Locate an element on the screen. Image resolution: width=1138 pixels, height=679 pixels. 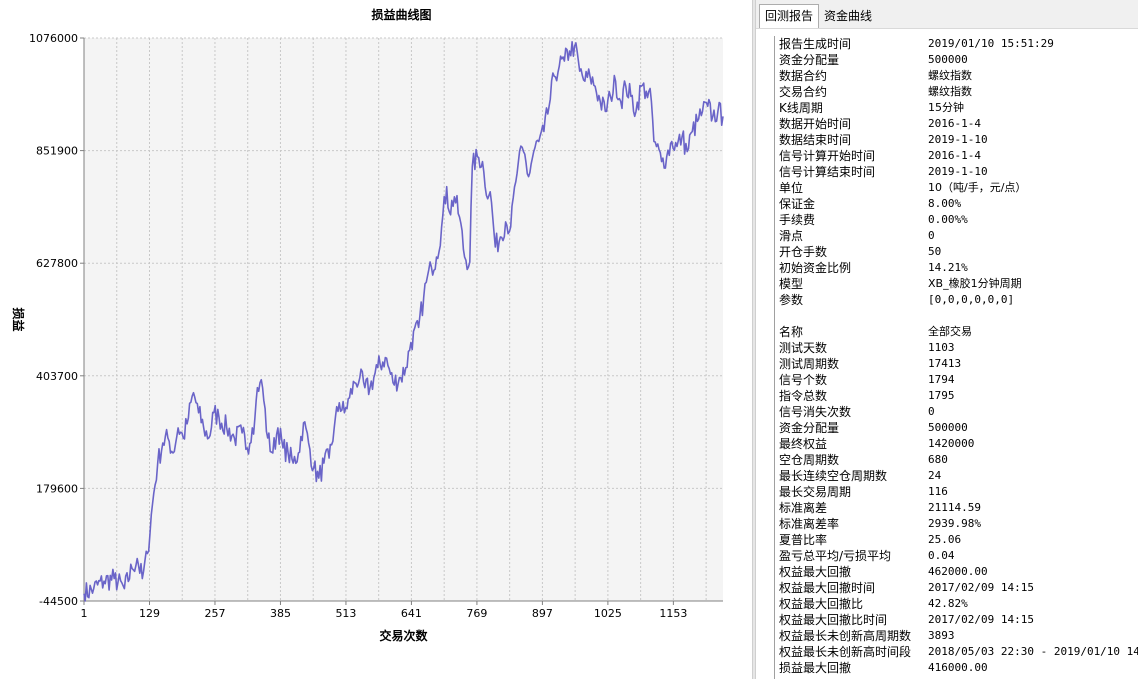
report-row-label: 权益最大回撤时间 is located at coordinates (827, 588).